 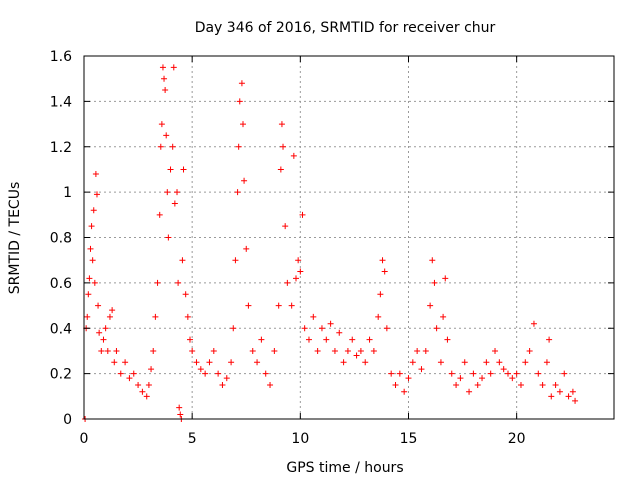 What do you see at coordinates (300, 439) in the screenshot?
I see `x-tick-label: 10` at bounding box center [300, 439].